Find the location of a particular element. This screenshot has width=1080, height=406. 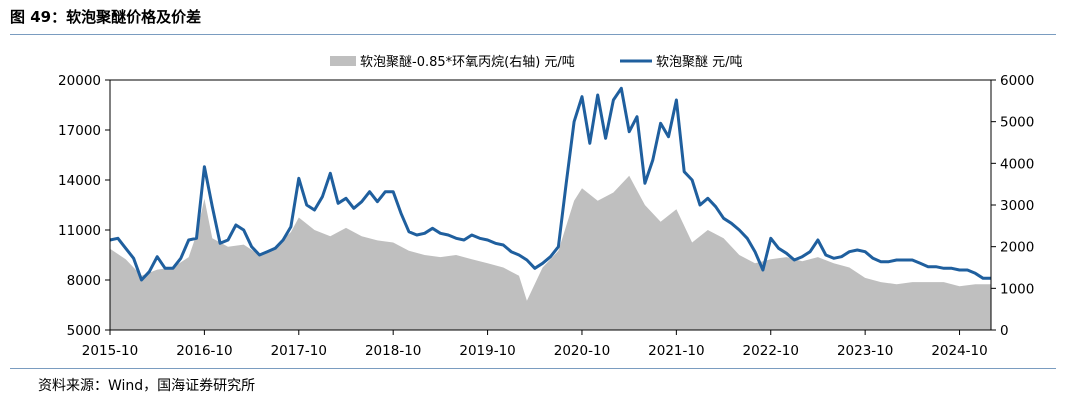

x-tick-label: 2017-10 is located at coordinates (299, 351).